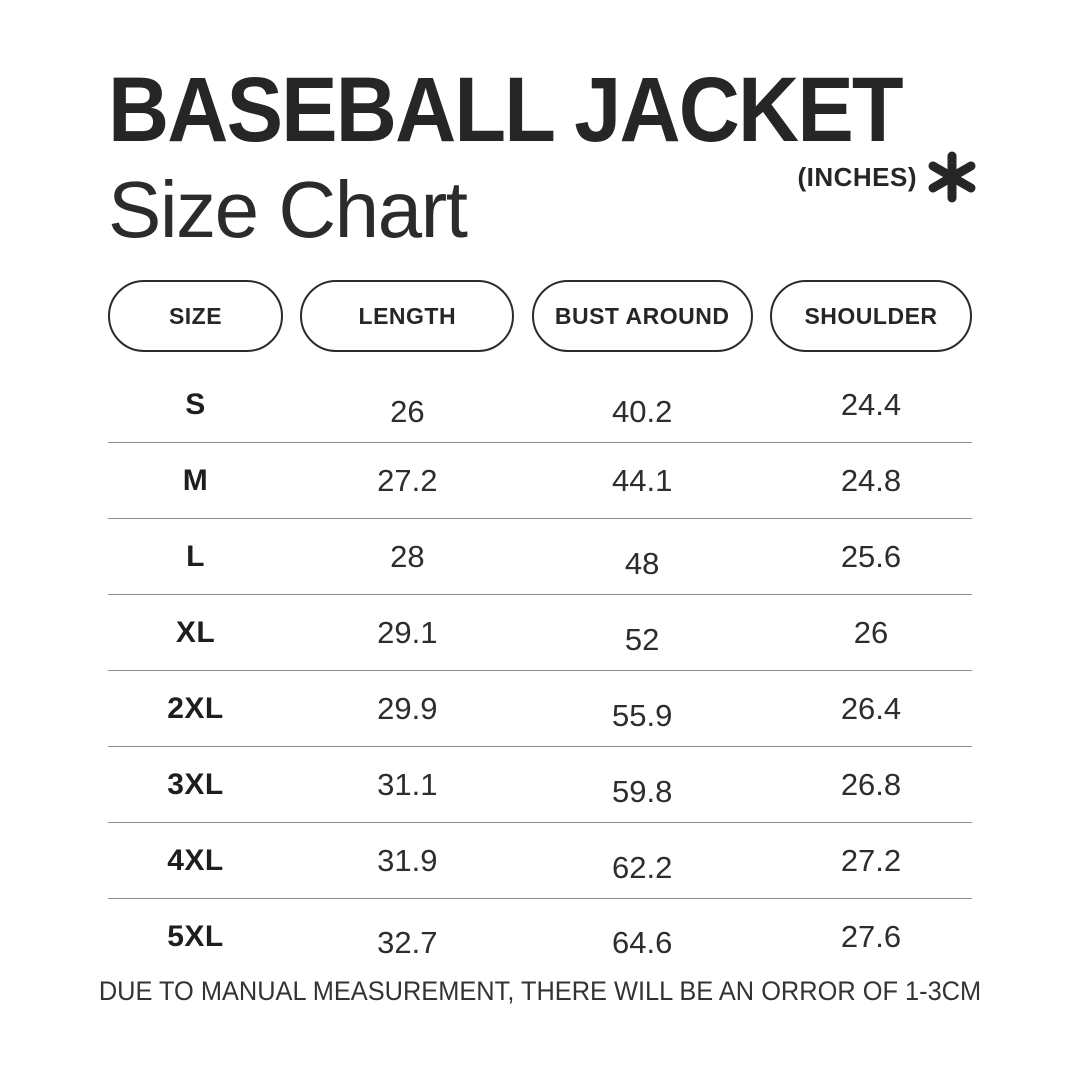 The width and height of the screenshot is (1080, 1080). Describe the element at coordinates (871, 556) in the screenshot. I see `shoulder-value: 25.6` at that location.